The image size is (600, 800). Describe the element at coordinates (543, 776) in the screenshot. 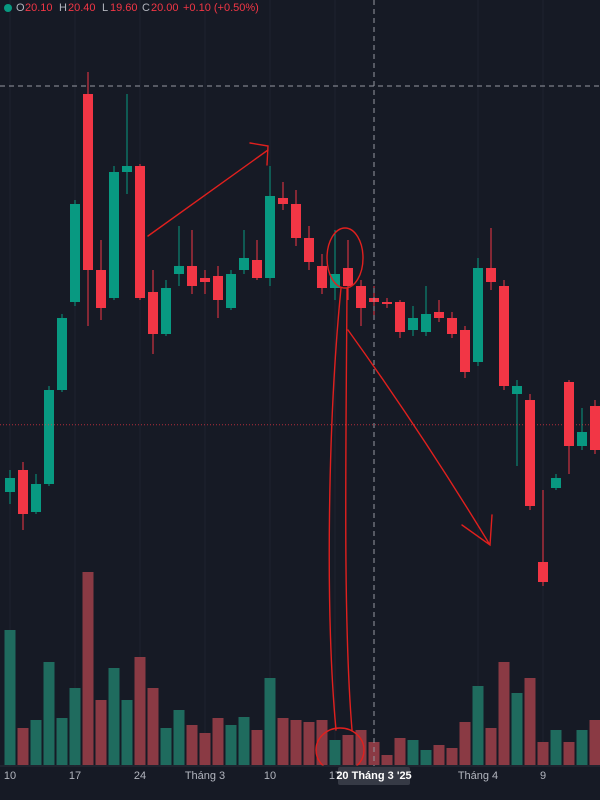

I see `x-tick-label: 9` at that location.